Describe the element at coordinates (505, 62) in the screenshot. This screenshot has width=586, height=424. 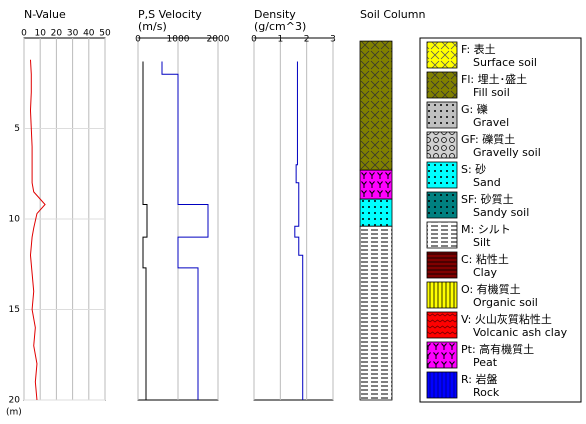
I see `legend-sublabel: Surface soil` at that location.